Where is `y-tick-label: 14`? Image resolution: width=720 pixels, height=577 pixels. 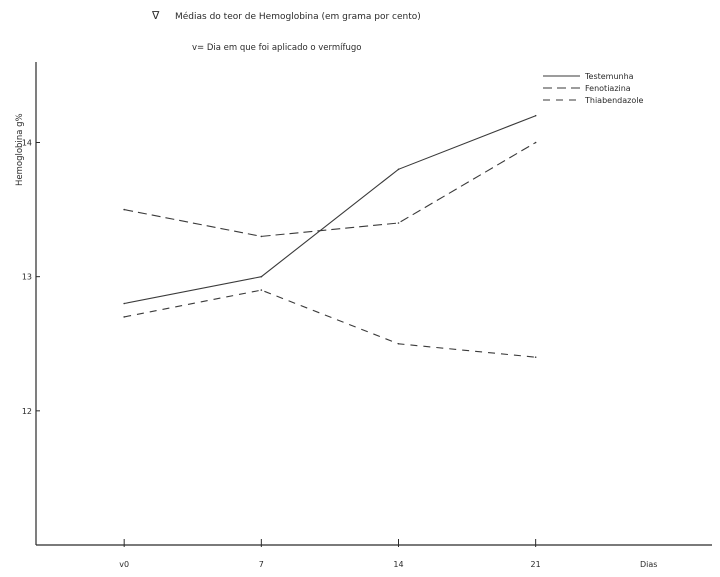 y-tick-label: 14 is located at coordinates (27, 143).